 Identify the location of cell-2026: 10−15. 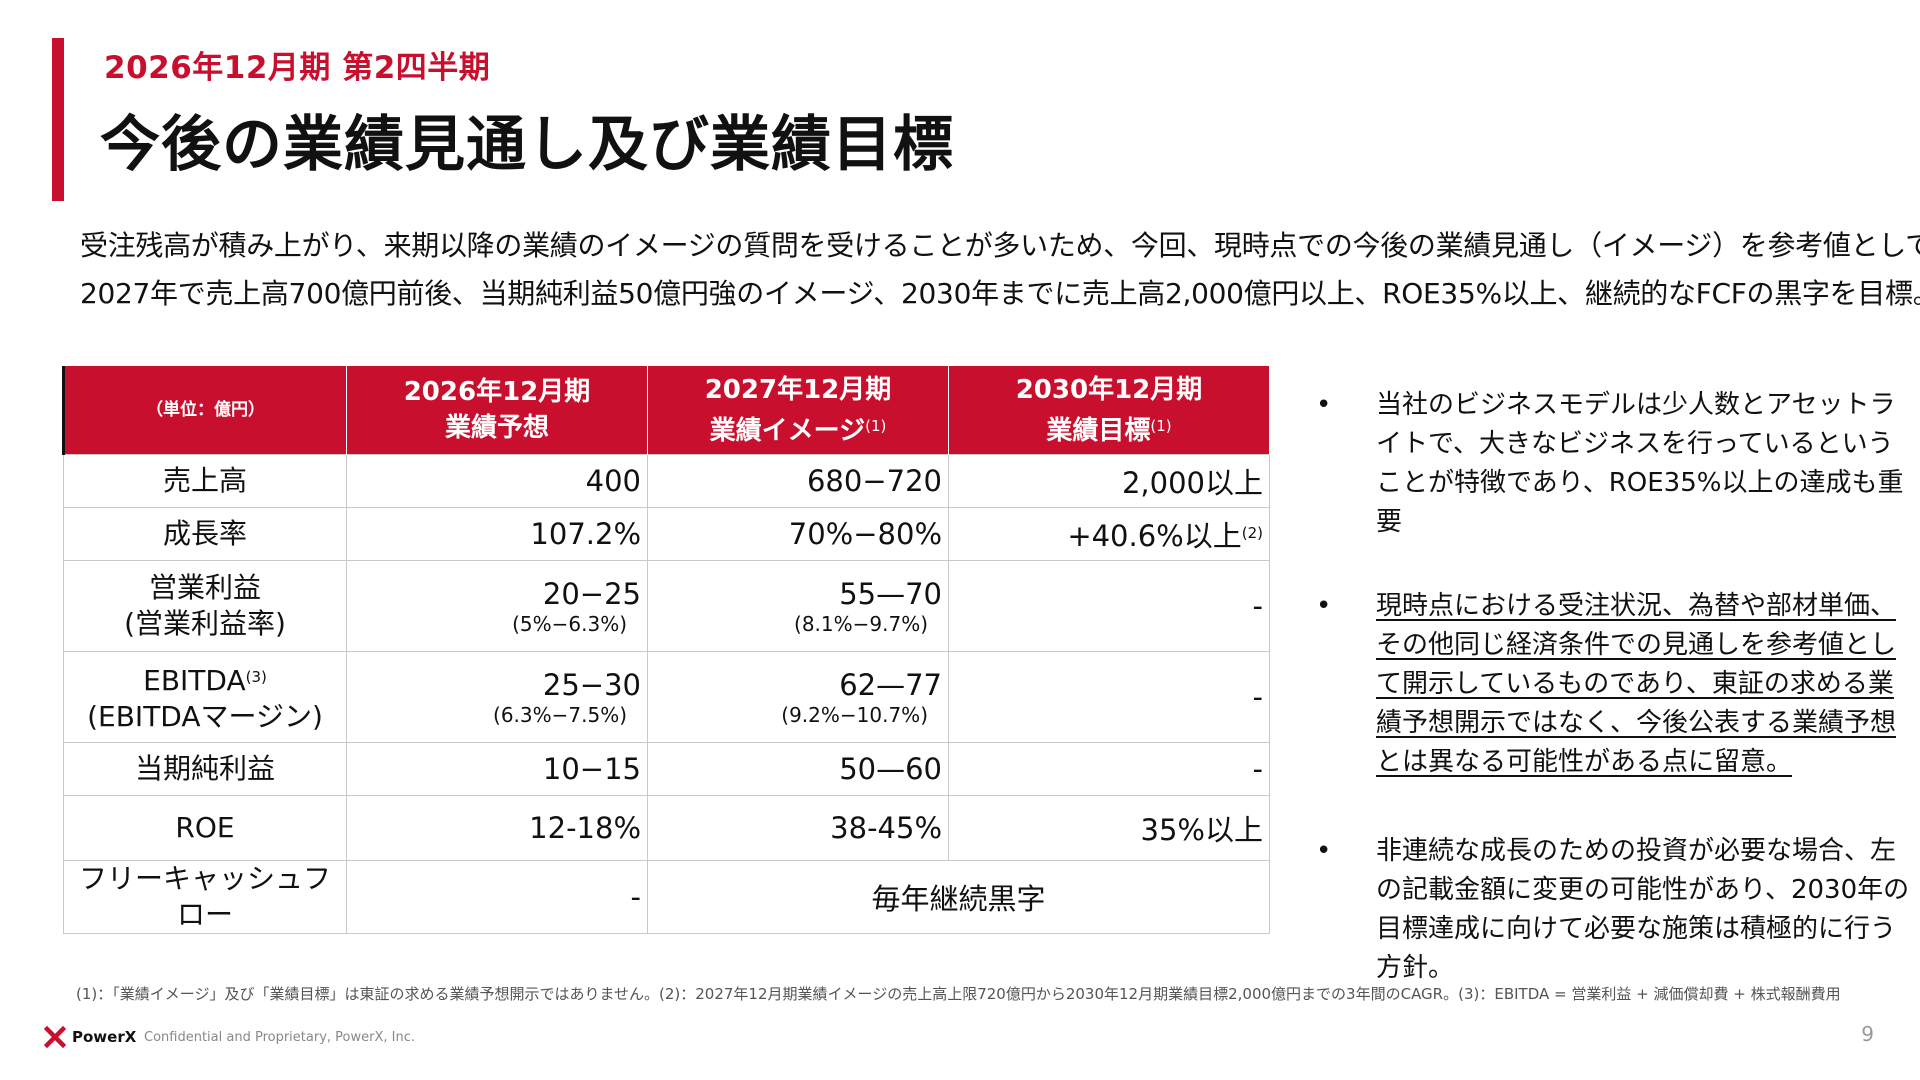
(497, 769).